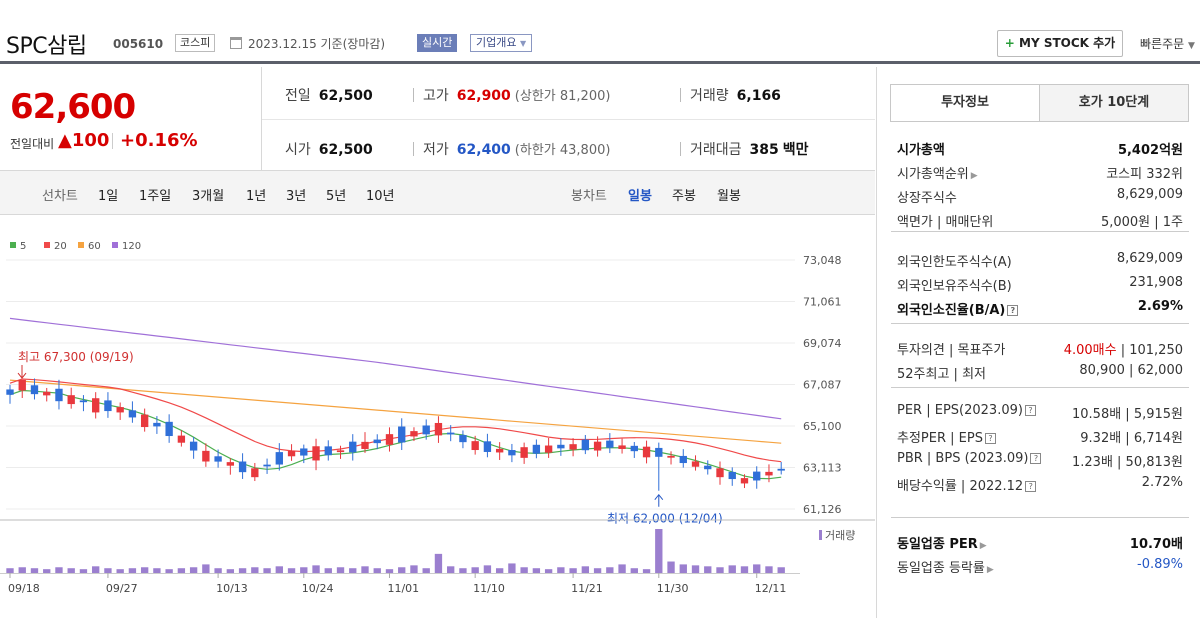 The height and width of the screenshot is (618, 1200). What do you see at coordinates (771, 588) in the screenshot?
I see `x-tick-label: 12/11` at bounding box center [771, 588].